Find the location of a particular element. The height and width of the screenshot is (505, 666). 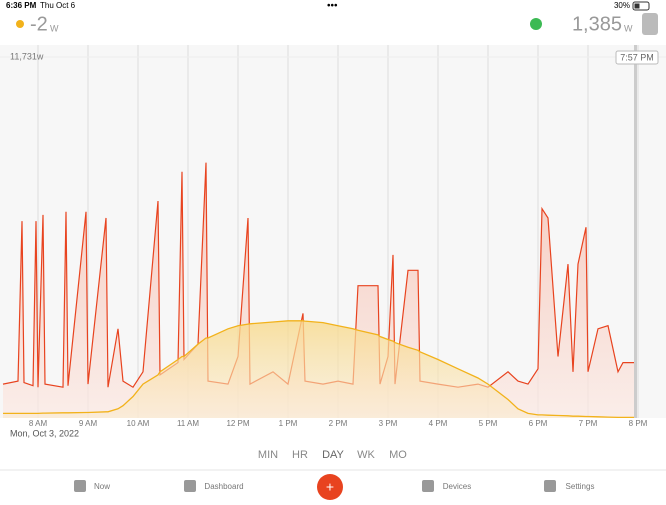

x-tick-label: 9 AM is located at coordinates (88, 423).